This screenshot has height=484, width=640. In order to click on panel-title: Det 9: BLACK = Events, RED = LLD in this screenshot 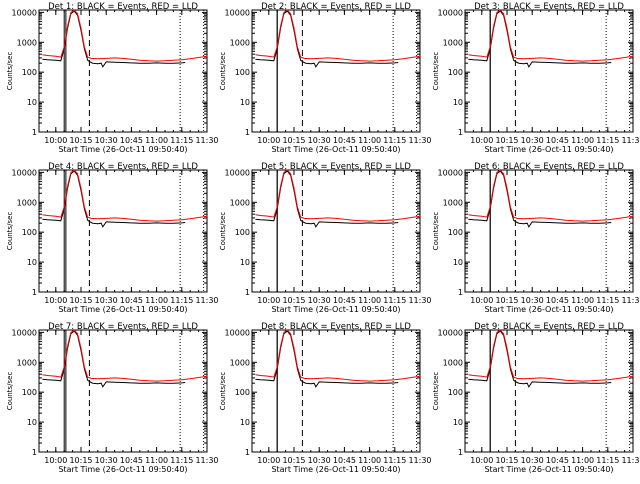, I will do `click(549, 327)`.